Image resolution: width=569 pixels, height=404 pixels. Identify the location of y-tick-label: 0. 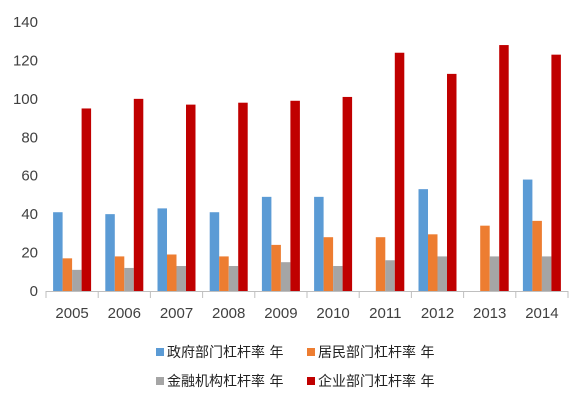
(34, 291).